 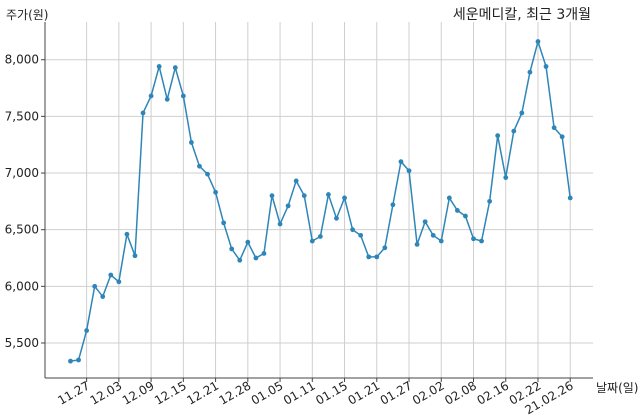 What do you see at coordinates (428, 392) in the screenshot?
I see `x-tick-label: 02.02` at bounding box center [428, 392].